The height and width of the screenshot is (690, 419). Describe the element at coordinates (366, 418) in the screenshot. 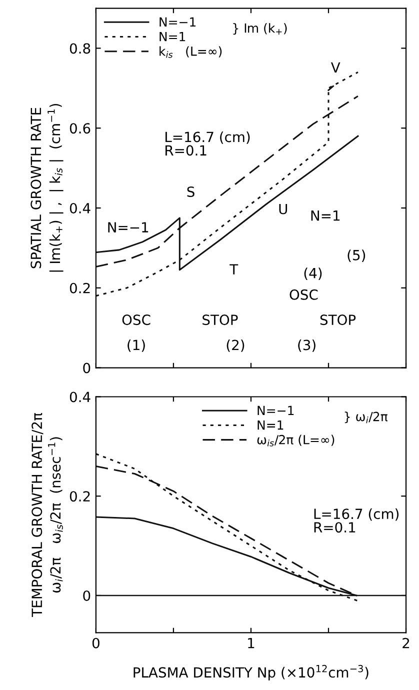

I see `legend-title: } ω$_{i}$/2π` at that location.